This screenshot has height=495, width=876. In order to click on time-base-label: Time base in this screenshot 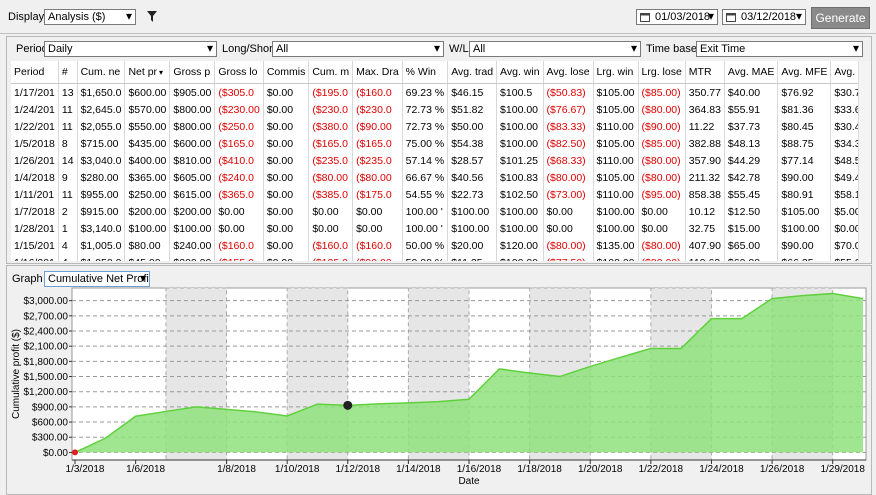, I will do `click(671, 49)`.